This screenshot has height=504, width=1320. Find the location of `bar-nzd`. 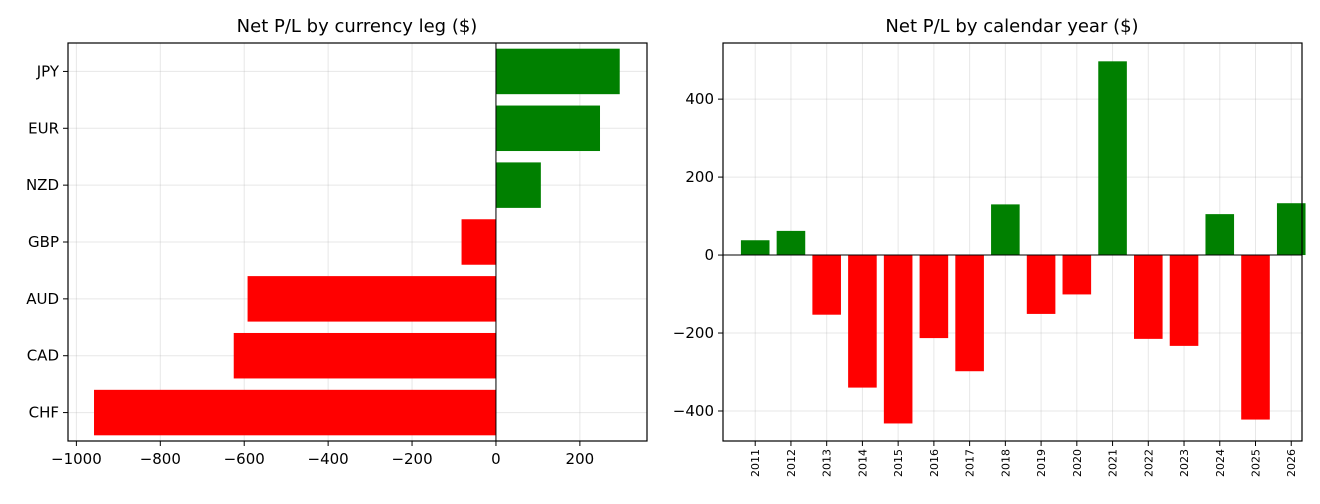

bar-nzd is located at coordinates (518, 185).